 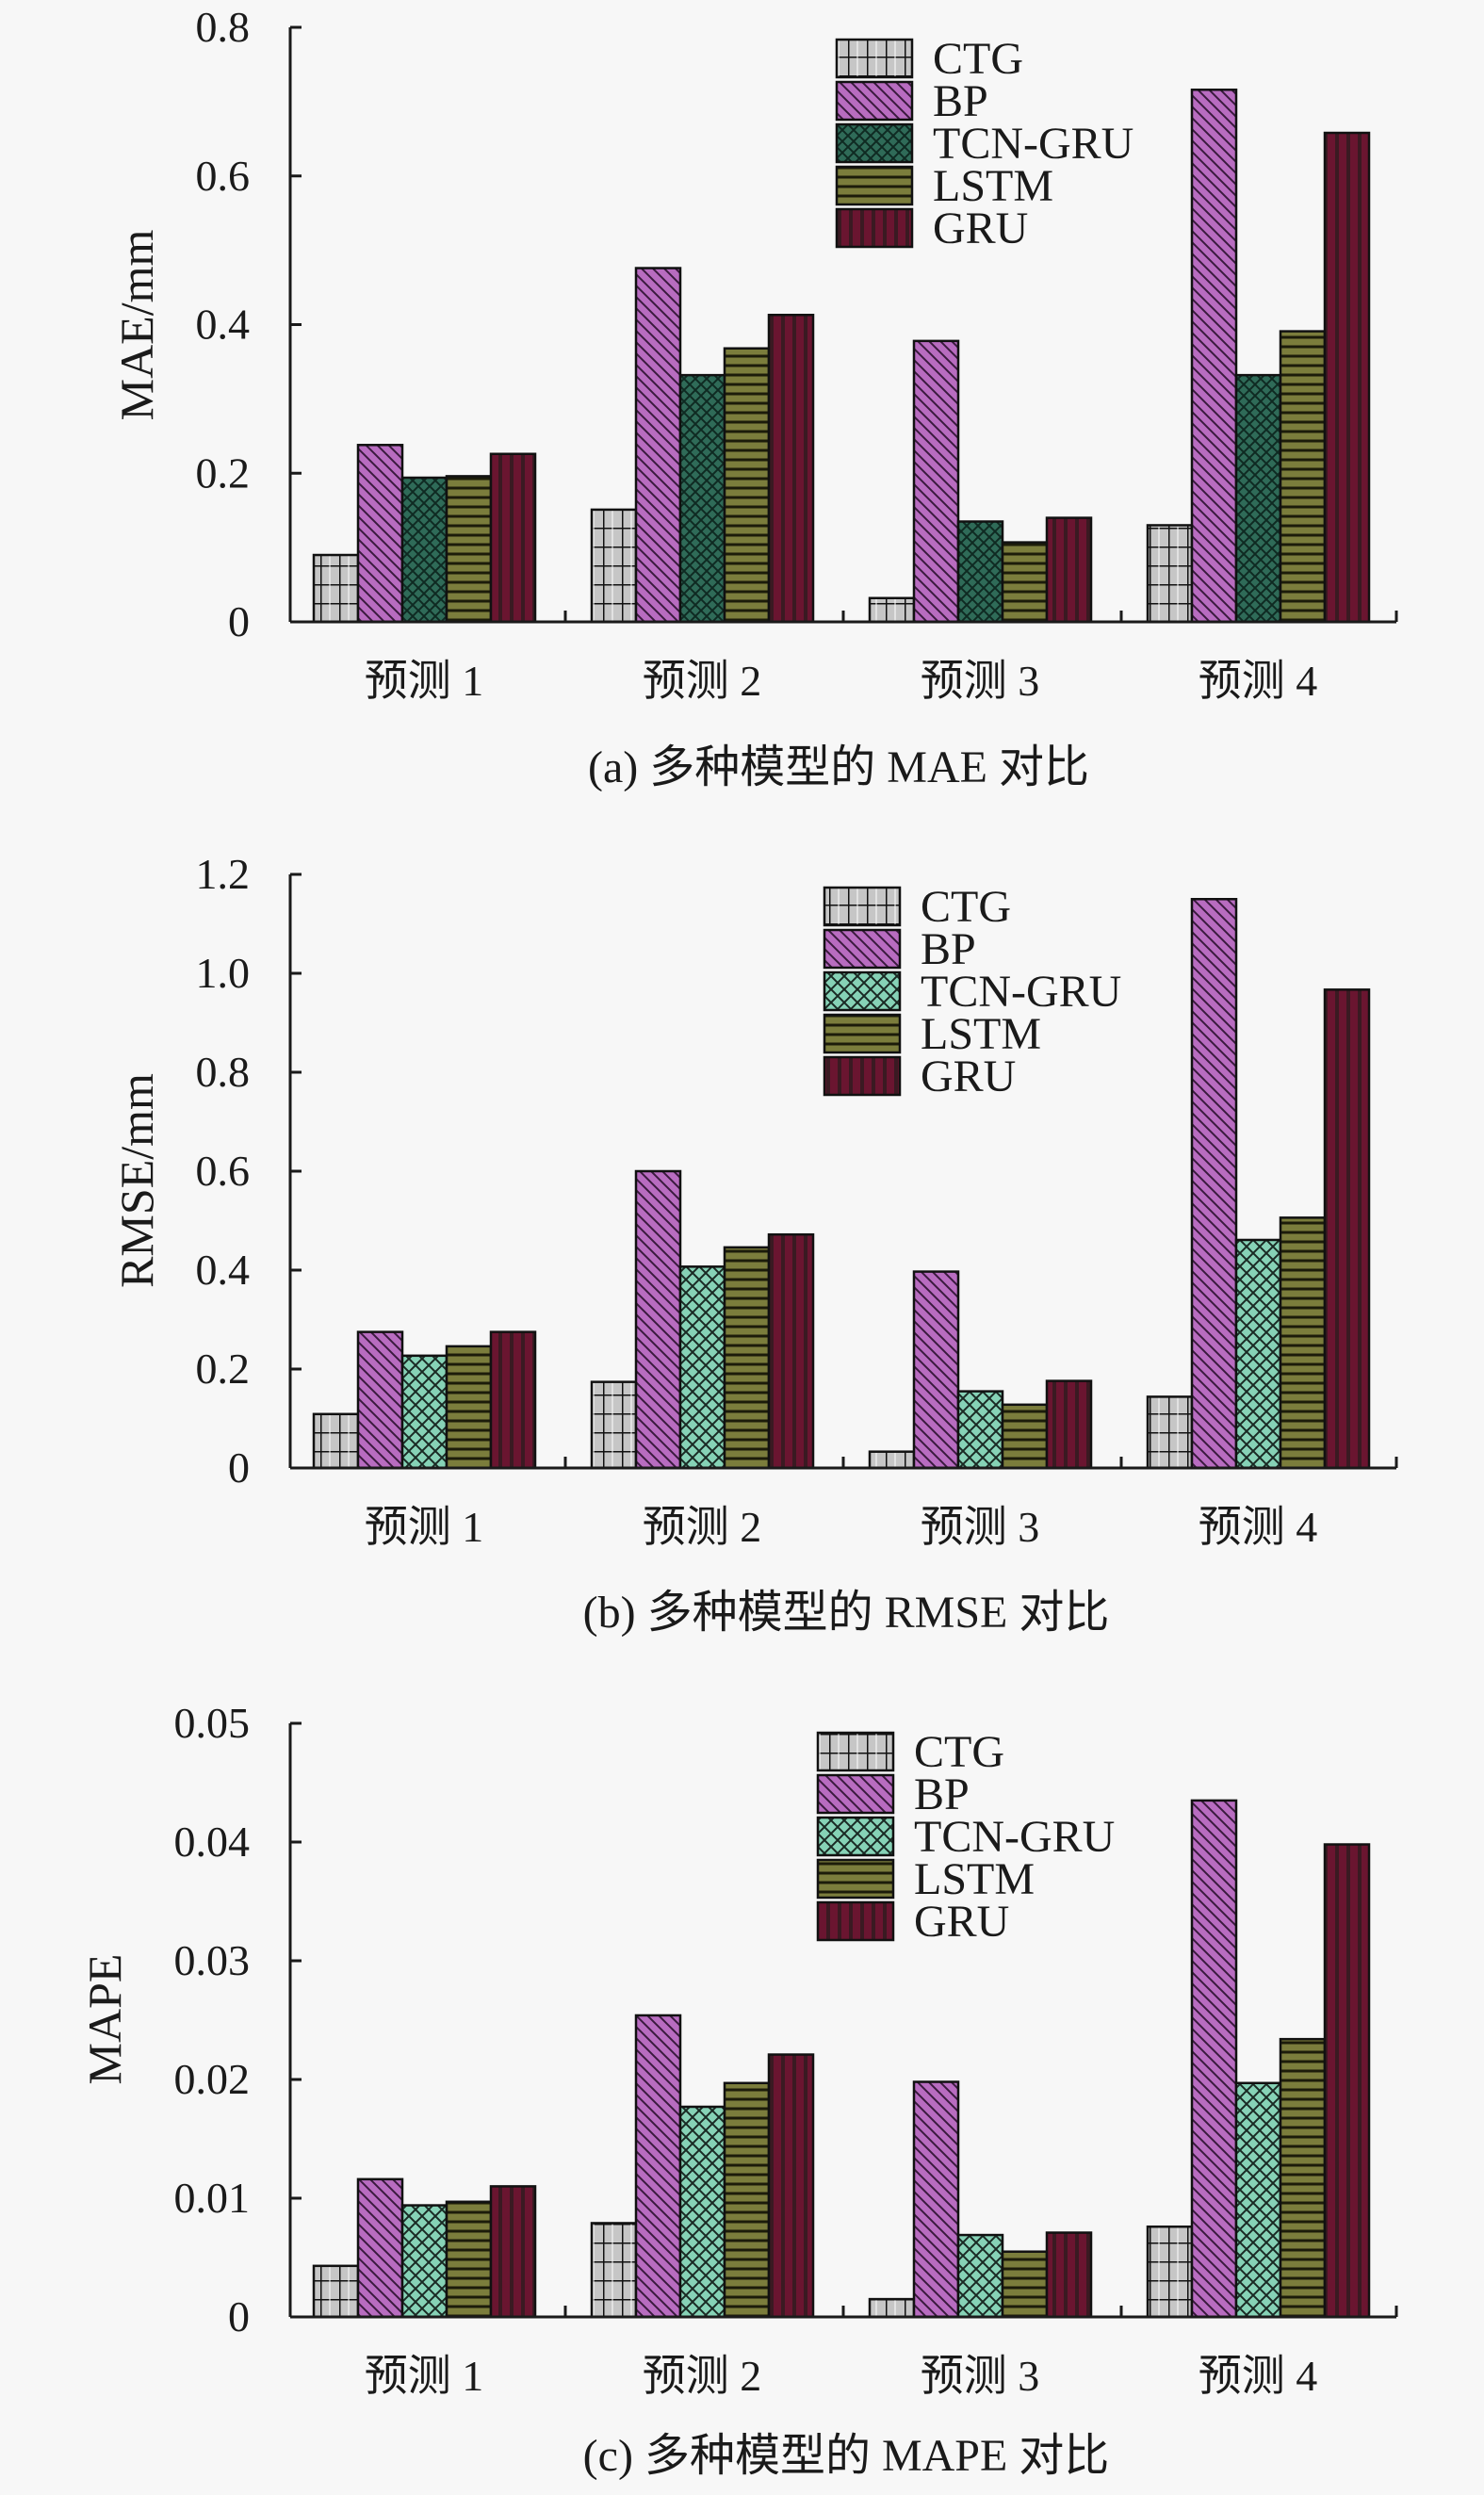 I want to click on y-tick-label: 0.03, so click(x=212, y=1960).